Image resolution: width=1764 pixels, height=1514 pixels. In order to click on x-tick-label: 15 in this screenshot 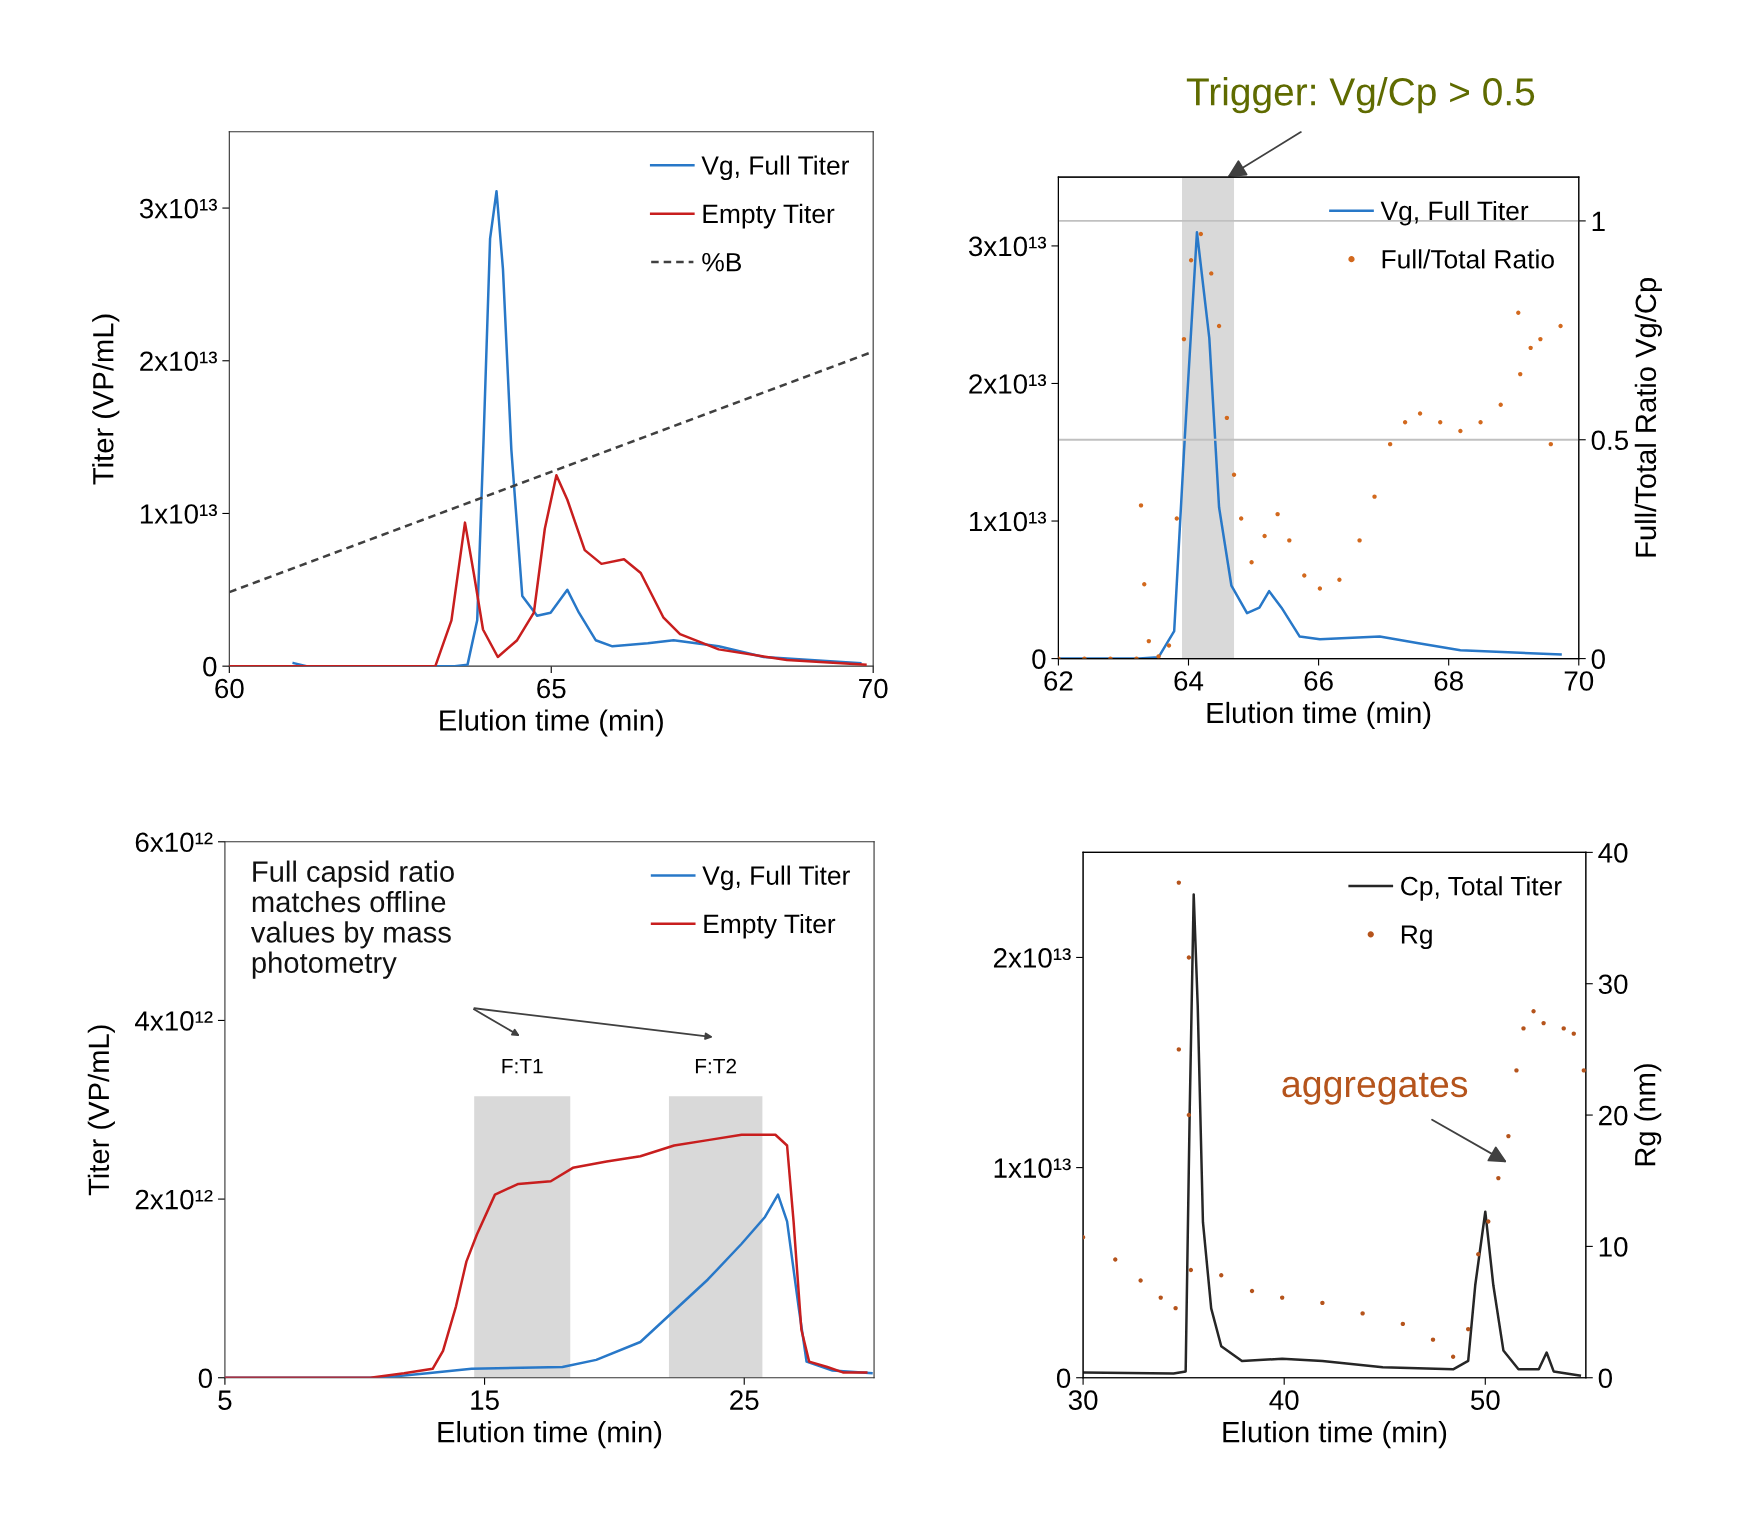, I will do `click(485, 1400)`.